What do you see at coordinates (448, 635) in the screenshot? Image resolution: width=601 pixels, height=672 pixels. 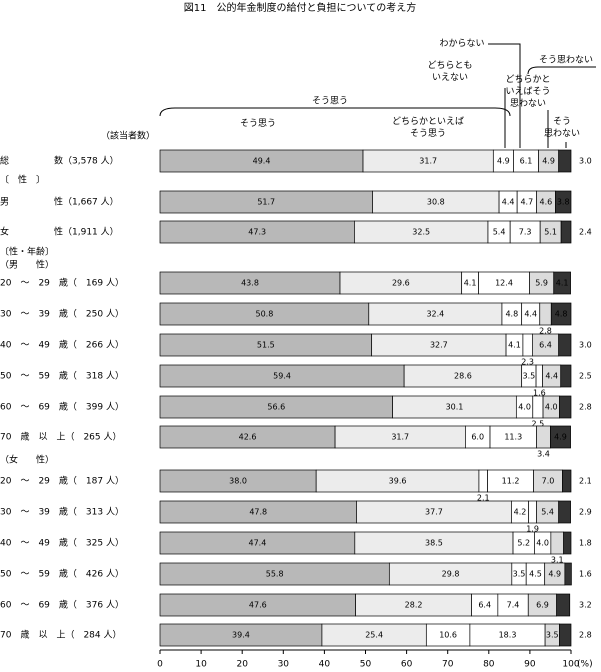 I see `value-label: 10.6` at bounding box center [448, 635].